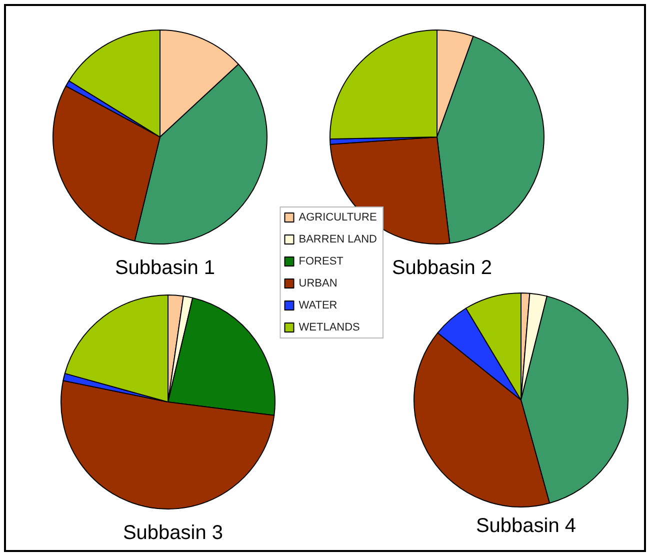  Describe the element at coordinates (321, 262) in the screenshot. I see `legend-label: FOREST` at that location.